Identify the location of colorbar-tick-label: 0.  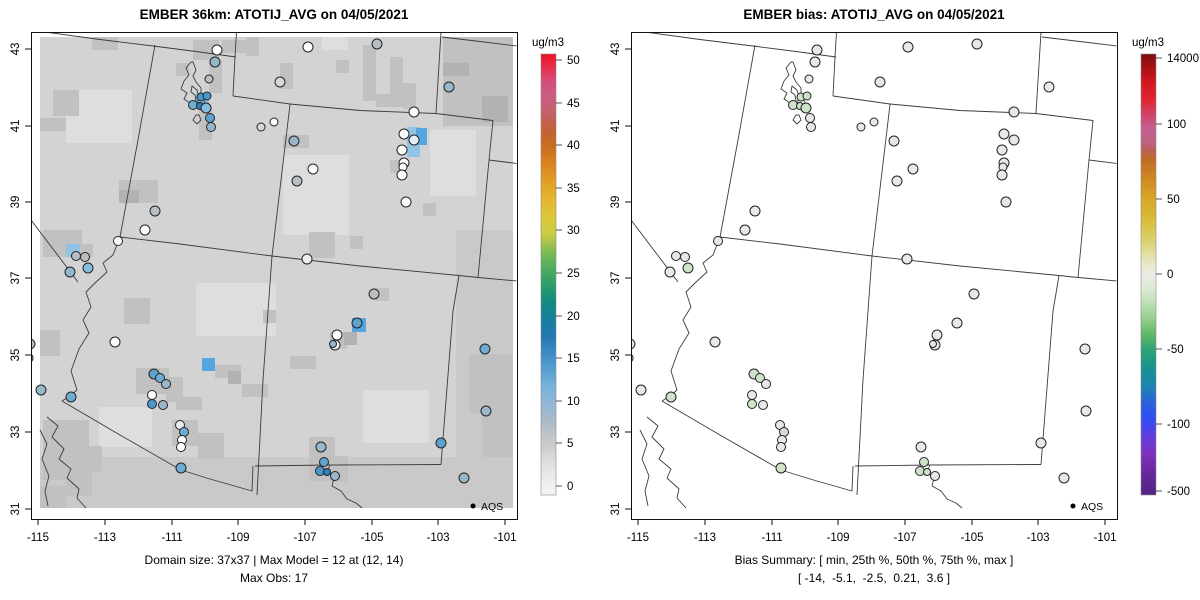
(1170, 275).